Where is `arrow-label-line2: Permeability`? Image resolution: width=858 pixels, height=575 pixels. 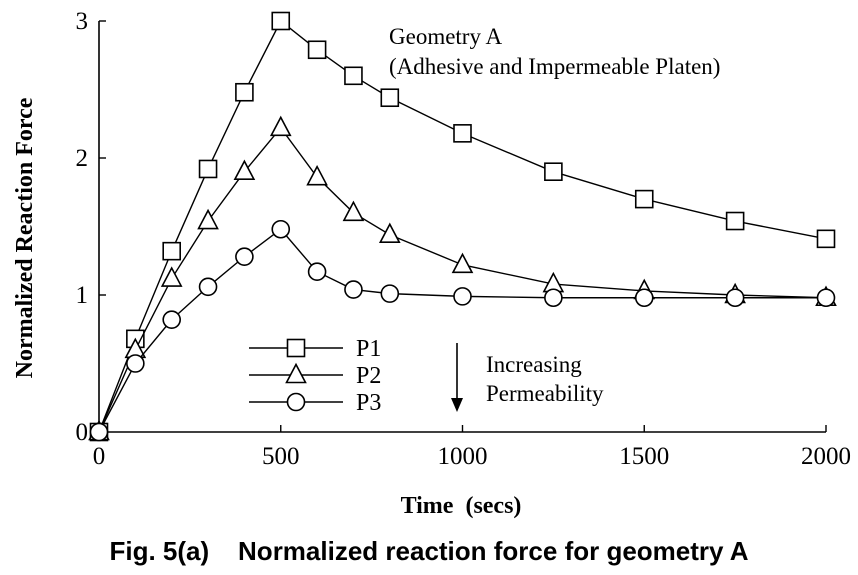
arrow-label-line2: Permeability is located at coordinates (545, 393).